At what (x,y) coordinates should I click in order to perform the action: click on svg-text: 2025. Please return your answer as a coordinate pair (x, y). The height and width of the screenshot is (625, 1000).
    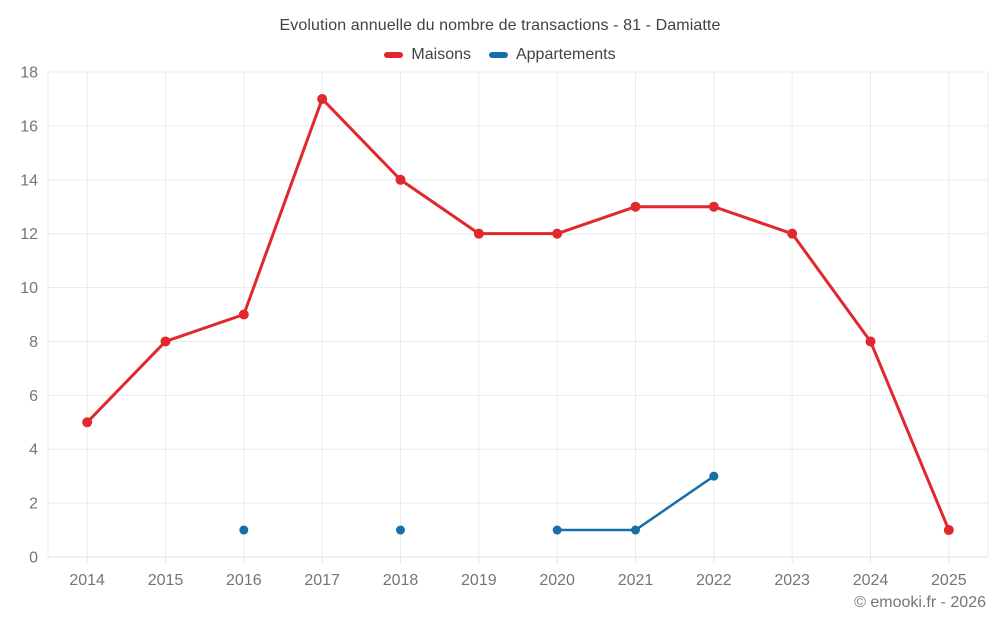
    Looking at the image, I should click on (949, 580).